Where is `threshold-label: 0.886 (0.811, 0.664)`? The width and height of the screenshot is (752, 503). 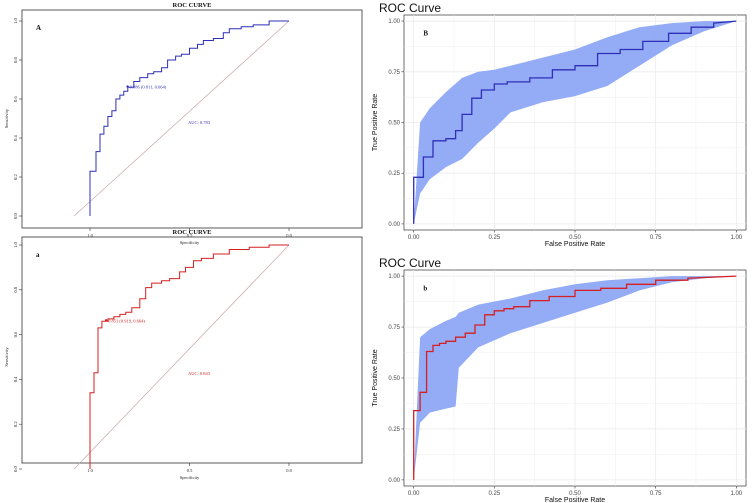
threshold-label: 0.886 (0.811, 0.664) is located at coordinates (148, 88).